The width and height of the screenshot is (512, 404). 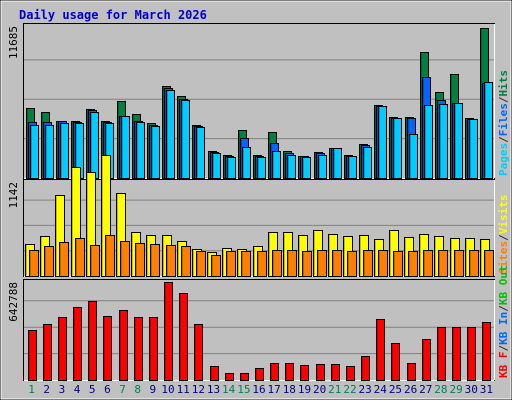 I want to click on x-tick-label-day-15: 15, so click(x=243, y=389).